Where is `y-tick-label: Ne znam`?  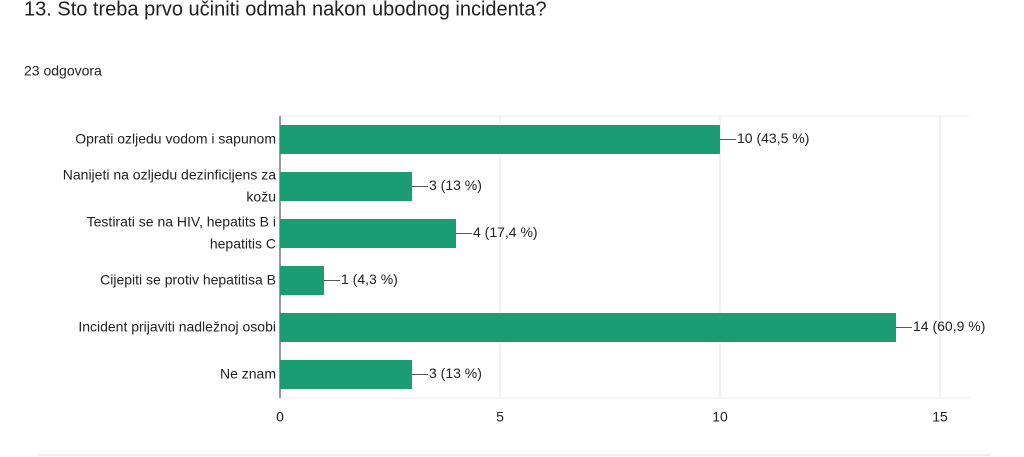
y-tick-label: Ne znam is located at coordinates (248, 373).